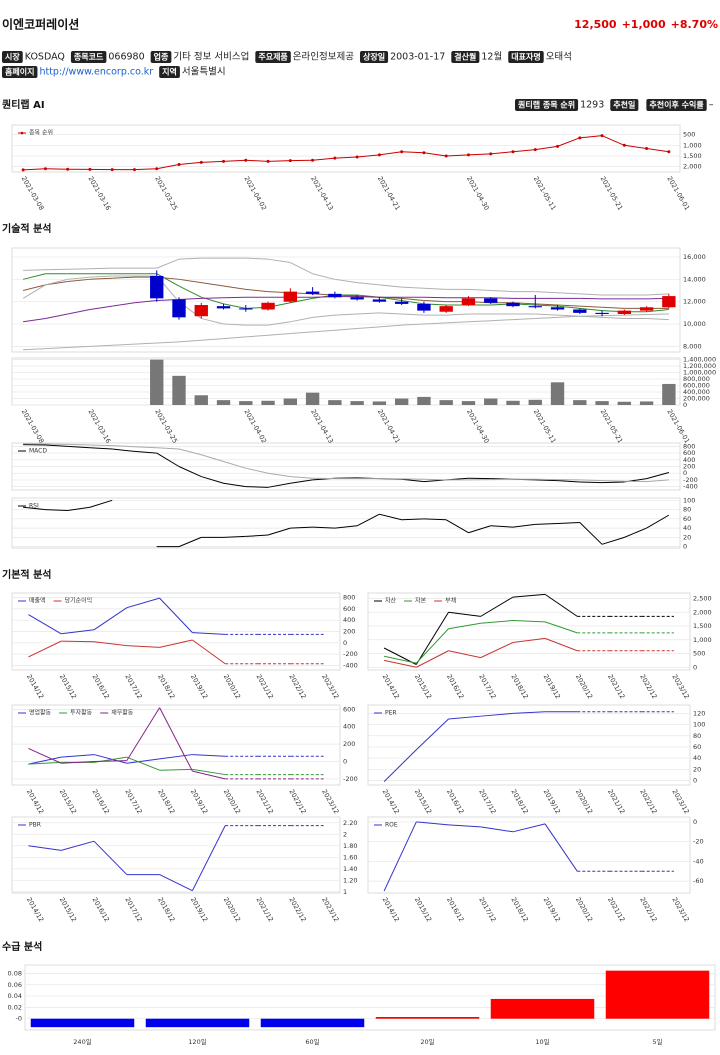 Image resolution: width=720 pixels, height=1055 pixels. Describe the element at coordinates (546, 105) in the screenshot. I see `tag-label: 퀀티랩 종목 순위` at that location.